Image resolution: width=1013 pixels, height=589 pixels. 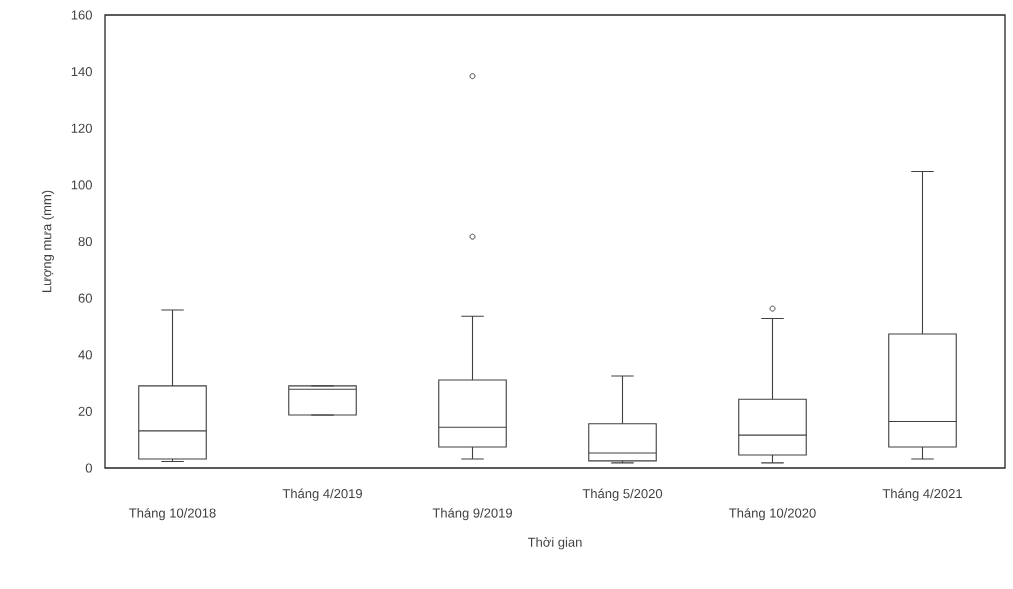 I want to click on x-axis-title: Thời gian, so click(x=554, y=543).